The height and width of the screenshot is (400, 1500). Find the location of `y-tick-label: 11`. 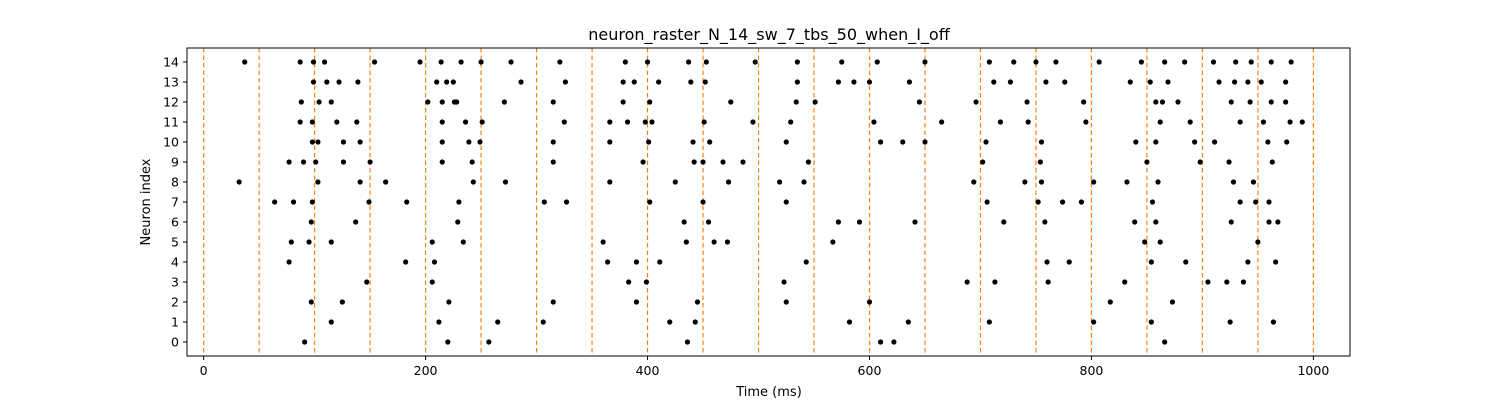

y-tick-label: 11 is located at coordinates (171, 122).